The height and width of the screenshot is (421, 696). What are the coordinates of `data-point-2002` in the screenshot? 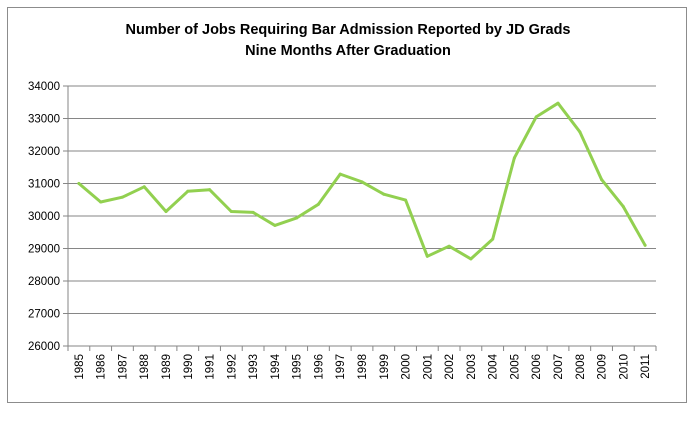 It's located at (449, 246).